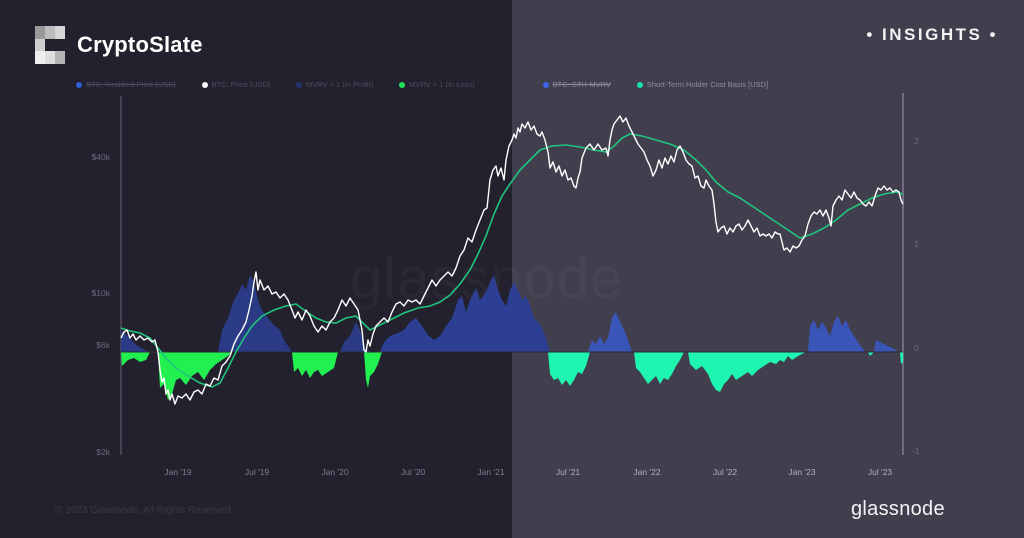  Describe the element at coordinates (103, 452) in the screenshot. I see `y-left-tick: $2k` at that location.